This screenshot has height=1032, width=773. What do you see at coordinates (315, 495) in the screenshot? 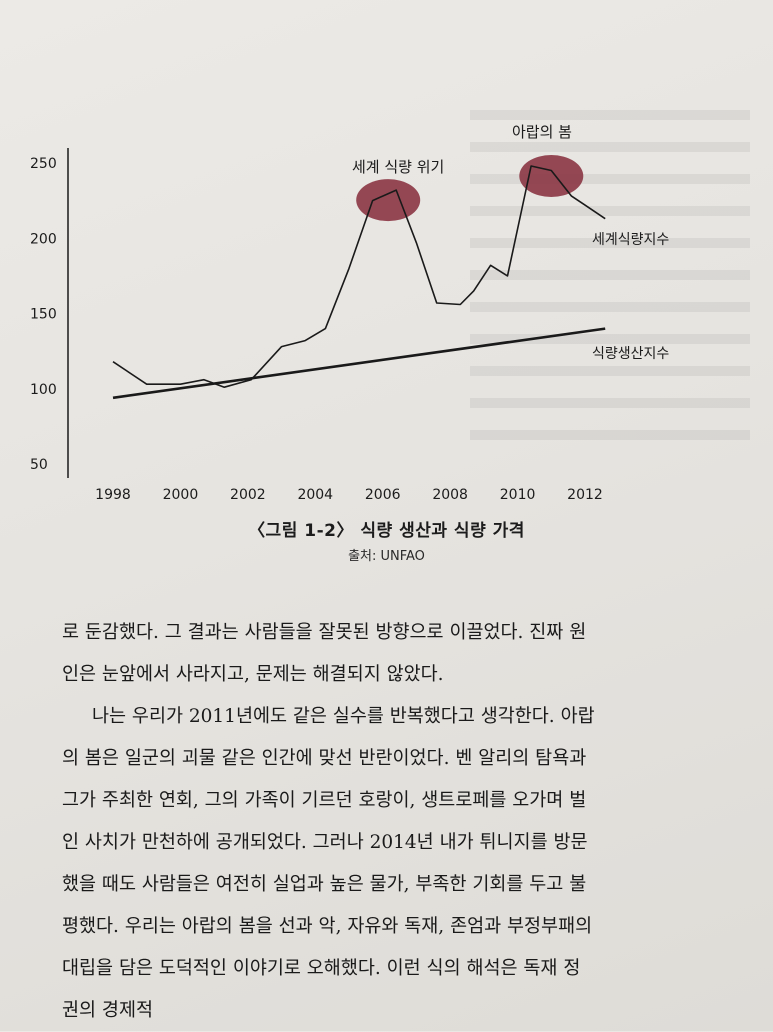
I see `x-tick-label: 2004` at bounding box center [315, 495].